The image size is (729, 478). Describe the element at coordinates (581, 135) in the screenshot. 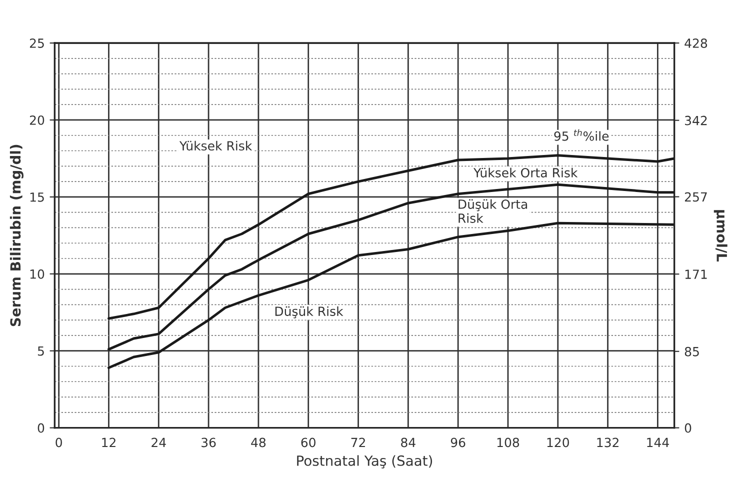

I see `annotation: 95 $^{th}$%ile` at that location.